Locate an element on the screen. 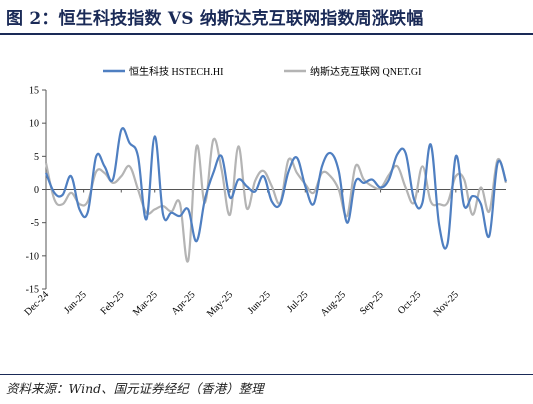 The height and width of the screenshot is (404, 533). legend: 恒生科技 HSTECH.HI 纳斯达克互联网 QNET.GI is located at coordinates (262, 71).